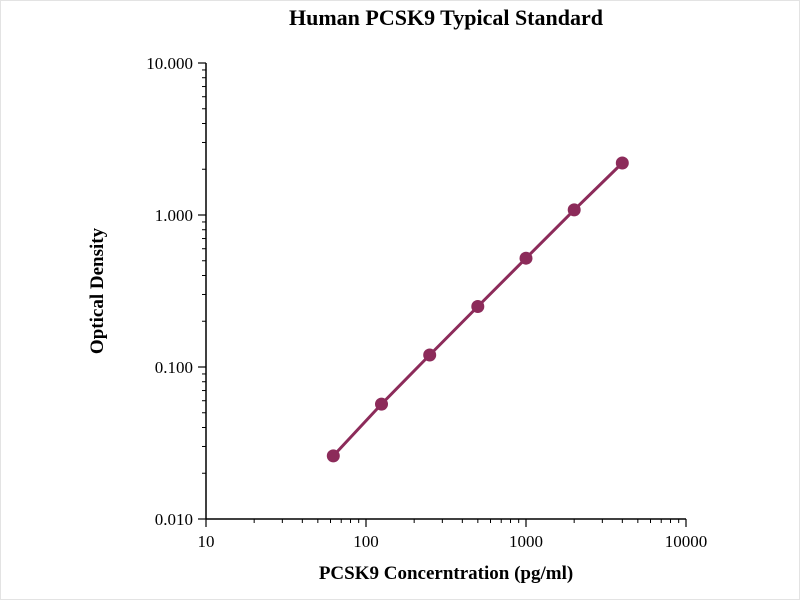 Image resolution: width=800 pixels, height=600 pixels. Describe the element at coordinates (174, 367) in the screenshot. I see `y-tick-label: 0.100` at that location.